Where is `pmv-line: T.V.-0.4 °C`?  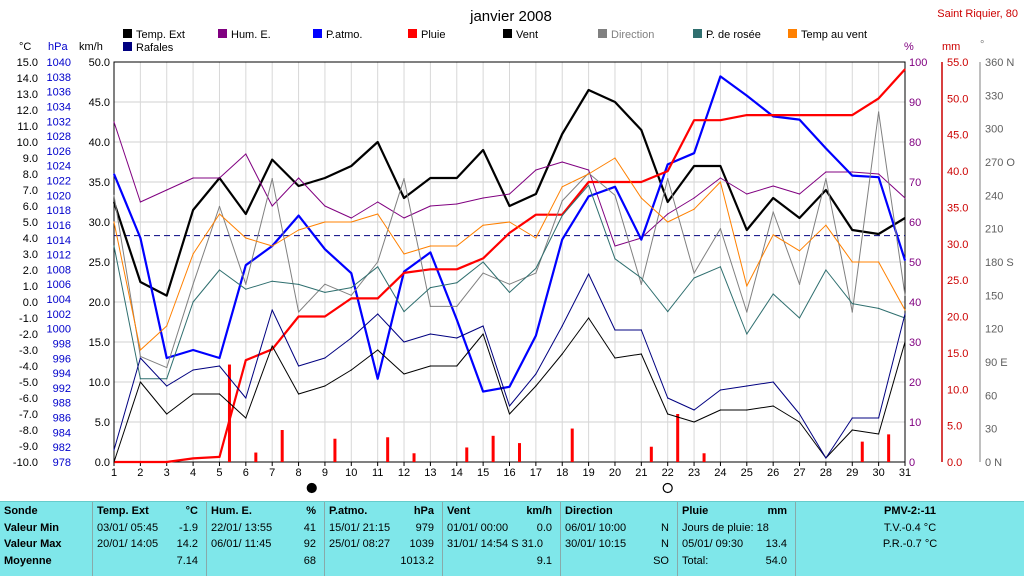 pmv-line: T.V.-0.4 °C is located at coordinates (910, 527).